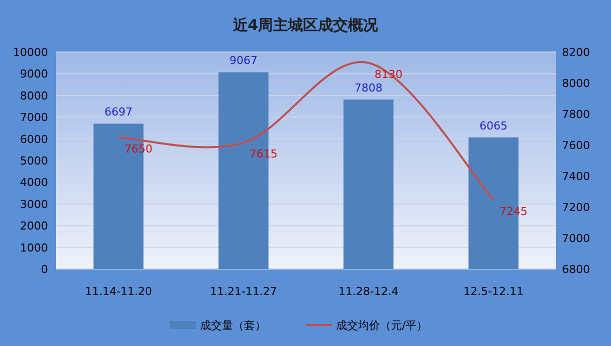 The image size is (611, 346). I want to click on legend-label: 成交量（套）, so click(233, 325).